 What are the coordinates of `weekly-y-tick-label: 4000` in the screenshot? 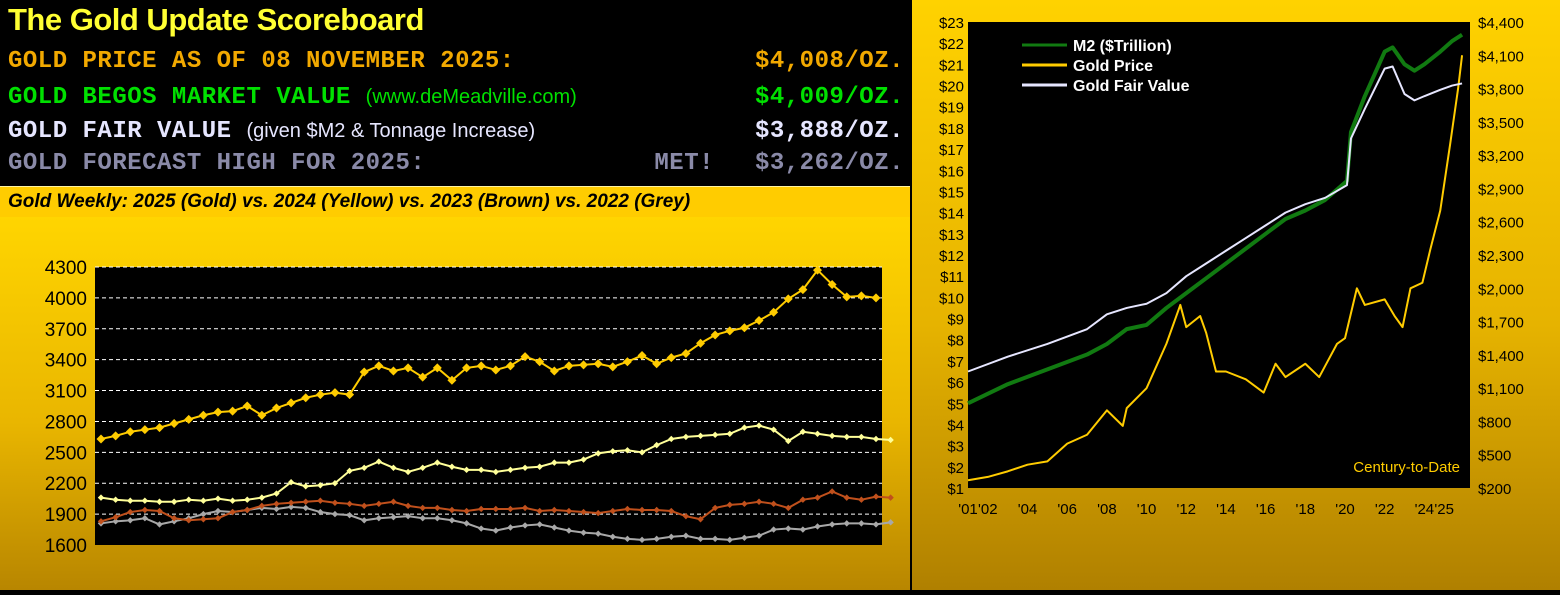 It's located at (66, 299).